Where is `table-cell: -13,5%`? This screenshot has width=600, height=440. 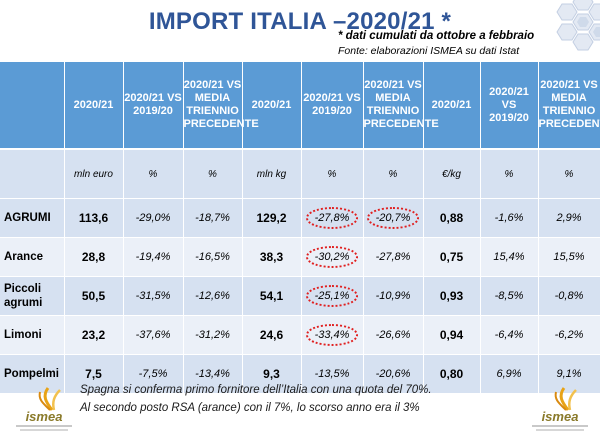
table-cell: -13,5% is located at coordinates (332, 374).